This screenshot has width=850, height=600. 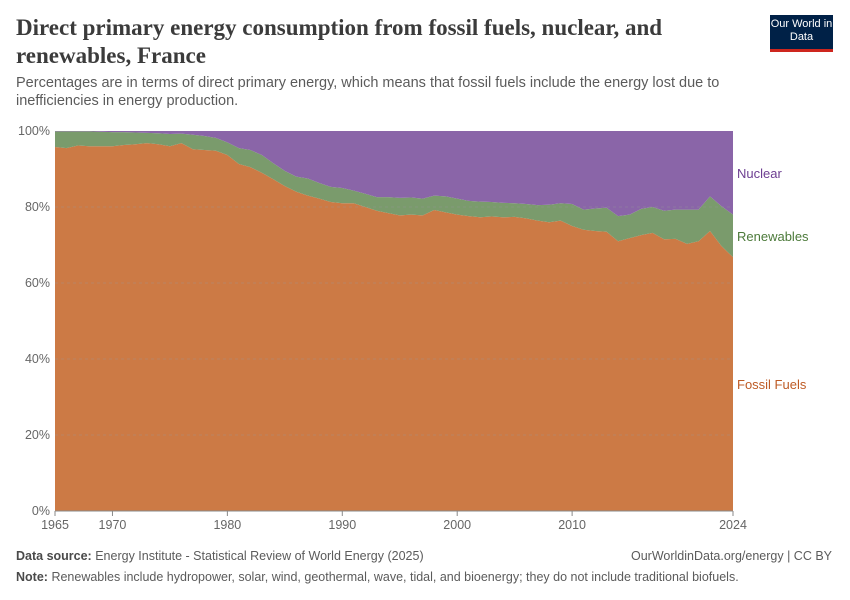 What do you see at coordinates (37, 359) in the screenshot?
I see `y-tick-label: 40%` at bounding box center [37, 359].